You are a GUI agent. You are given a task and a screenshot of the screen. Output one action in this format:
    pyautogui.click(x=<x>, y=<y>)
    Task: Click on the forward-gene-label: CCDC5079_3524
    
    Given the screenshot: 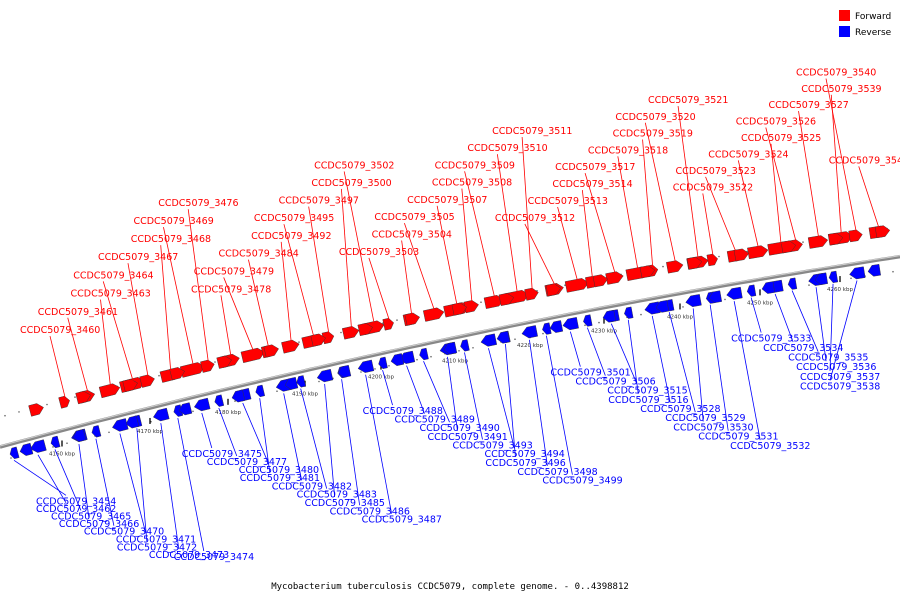 What is the action you would take?
    pyautogui.click(x=748, y=154)
    